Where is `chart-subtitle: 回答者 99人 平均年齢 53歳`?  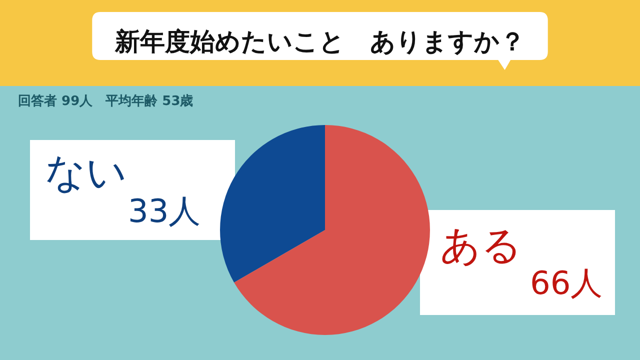
chart-subtitle: 回答者 99人 平均年齢 53歳 is located at coordinates (106, 101).